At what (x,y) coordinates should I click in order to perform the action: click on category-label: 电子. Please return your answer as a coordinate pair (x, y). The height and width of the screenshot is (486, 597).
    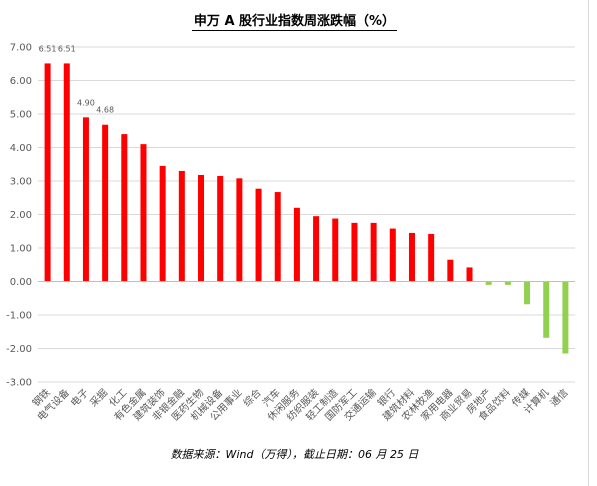
    Looking at the image, I should click on (79, 397).